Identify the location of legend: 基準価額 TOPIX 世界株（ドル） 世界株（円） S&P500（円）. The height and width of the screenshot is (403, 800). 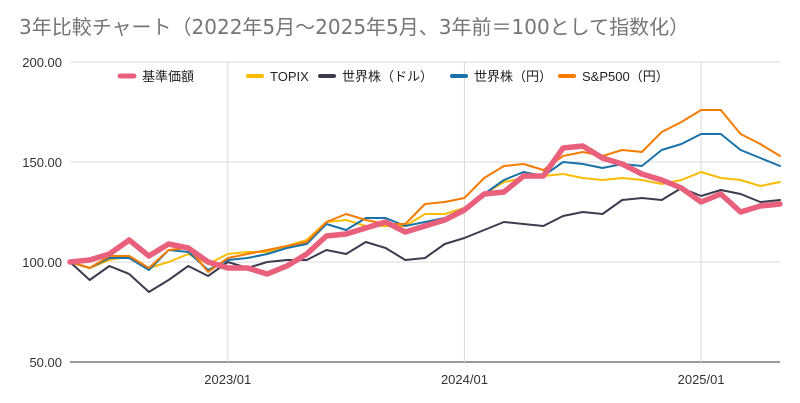
(393, 76).